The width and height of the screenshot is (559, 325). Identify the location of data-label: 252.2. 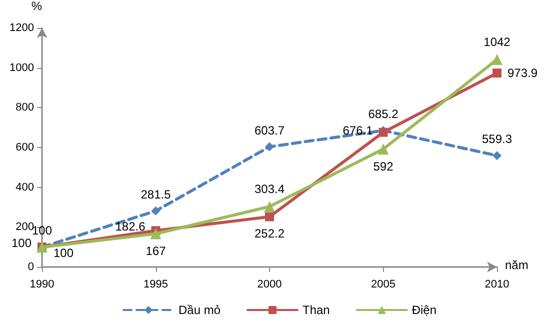
(269, 233).